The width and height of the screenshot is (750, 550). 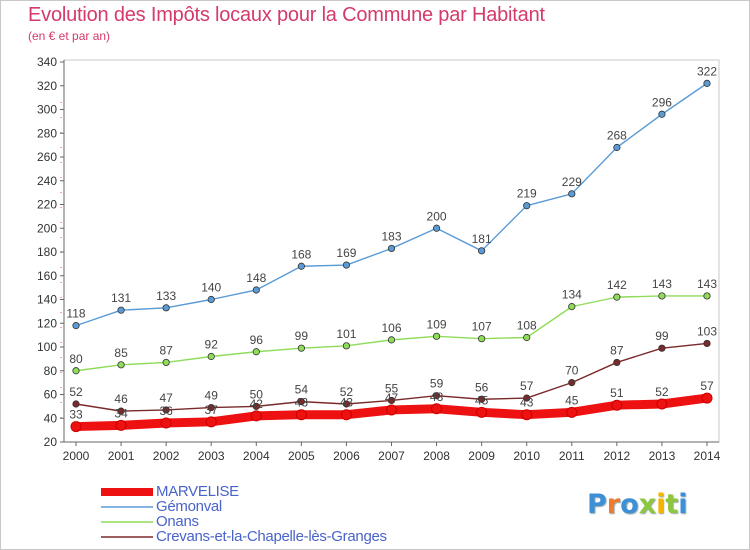 I want to click on y-tick-label: 320, so click(x=47, y=86).